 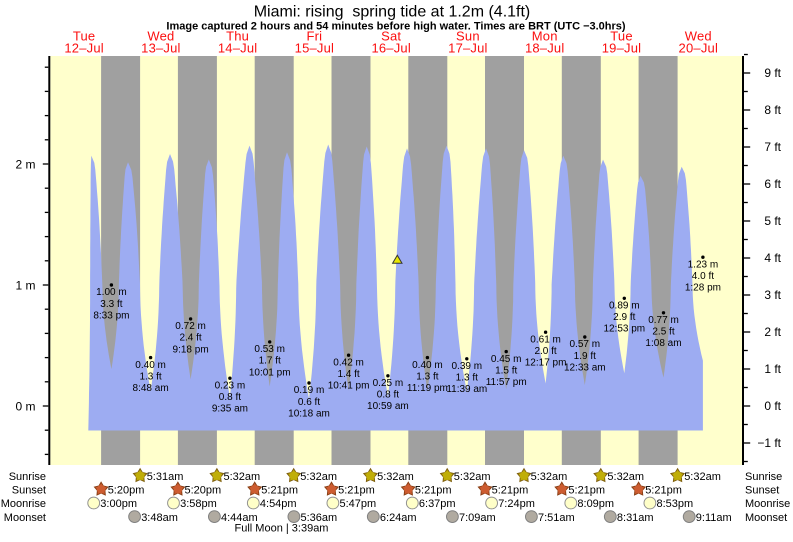 I want to click on svg-text: 11:39 am, so click(x=466, y=389).